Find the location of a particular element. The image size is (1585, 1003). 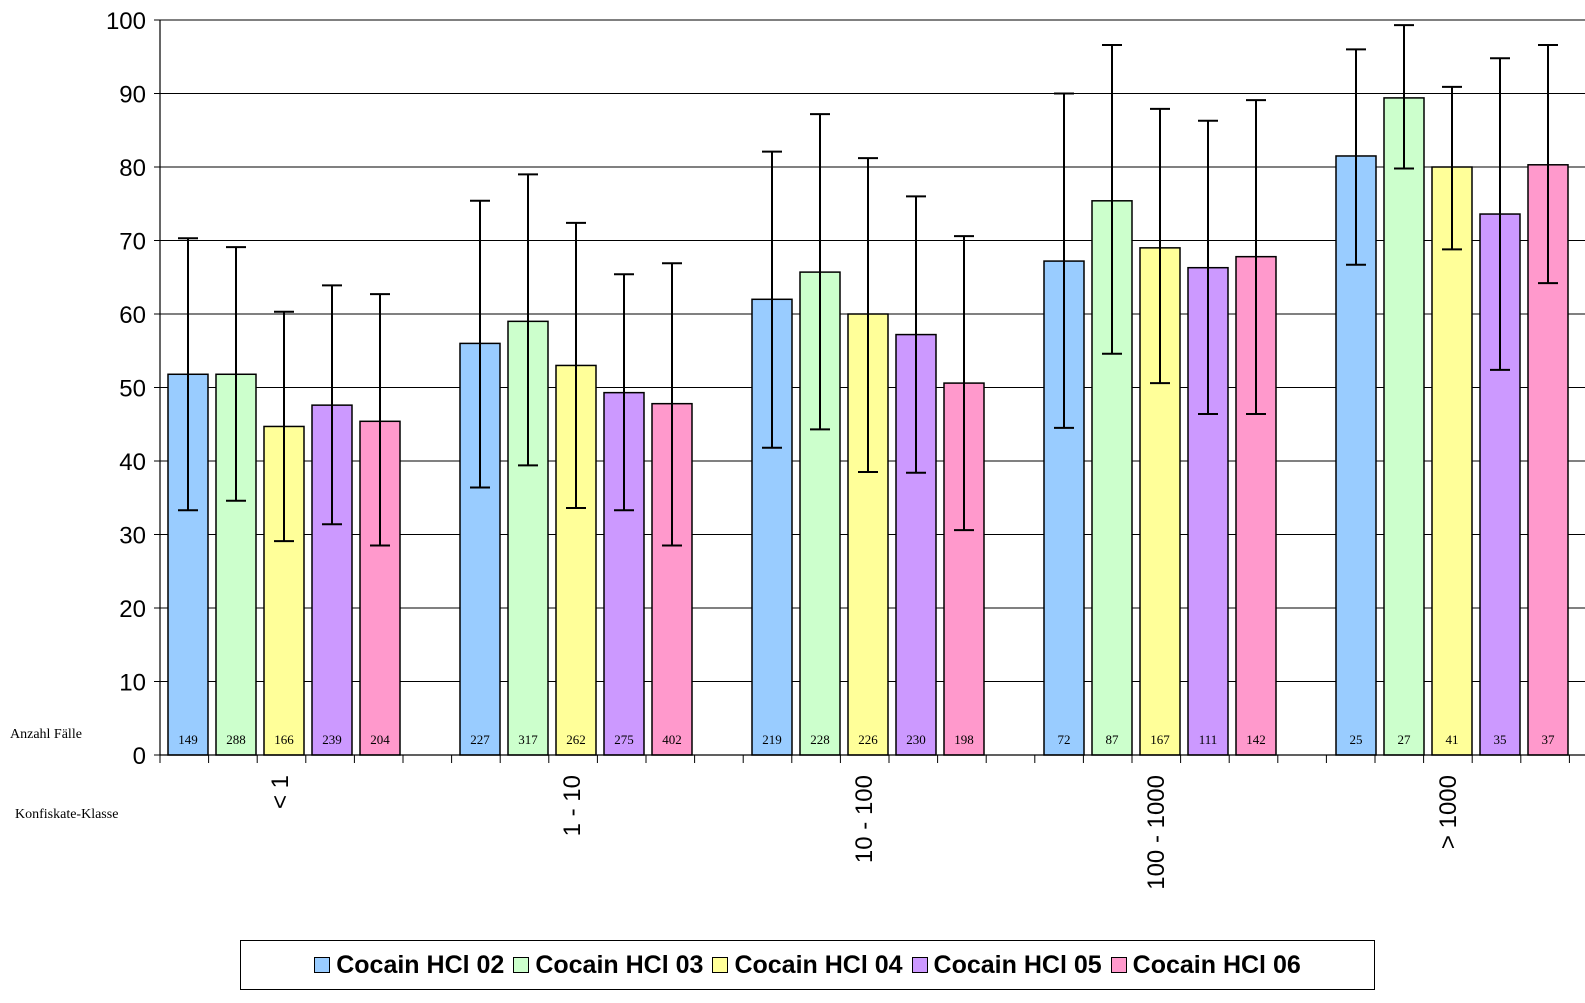

category-label: 10 - 100 is located at coordinates (864, 819).